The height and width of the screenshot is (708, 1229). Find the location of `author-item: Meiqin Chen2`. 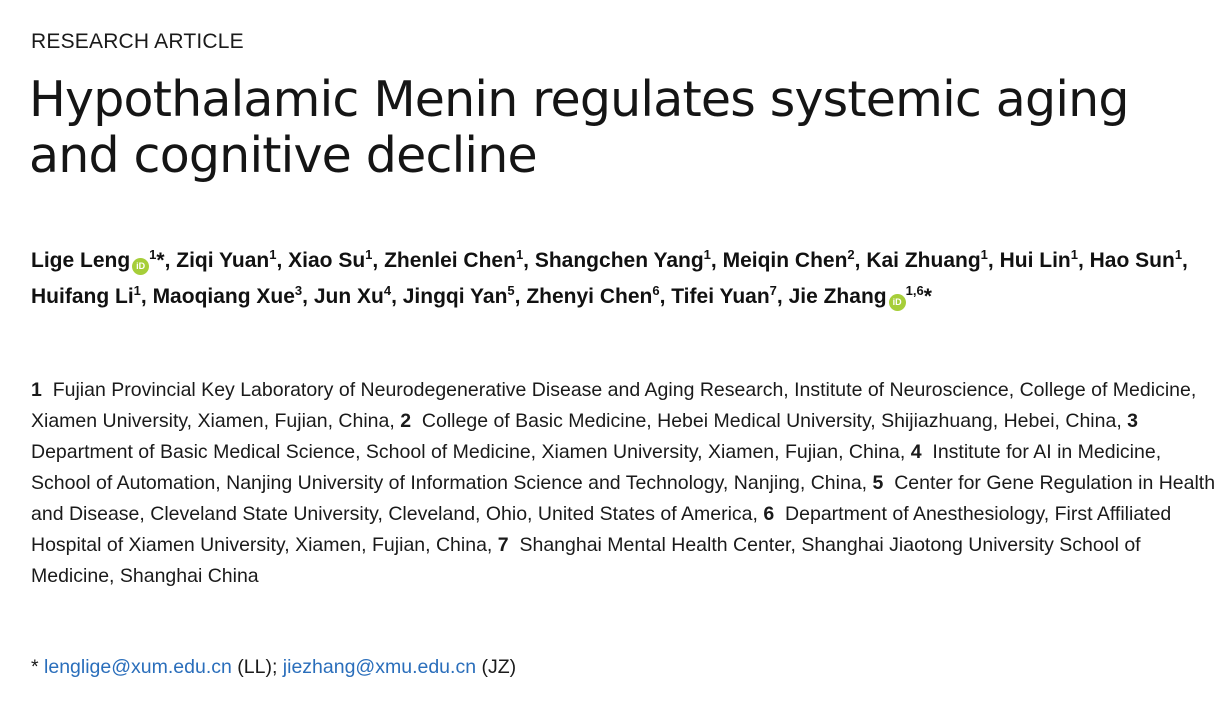

author-item: Meiqin Chen2 is located at coordinates (788, 259).